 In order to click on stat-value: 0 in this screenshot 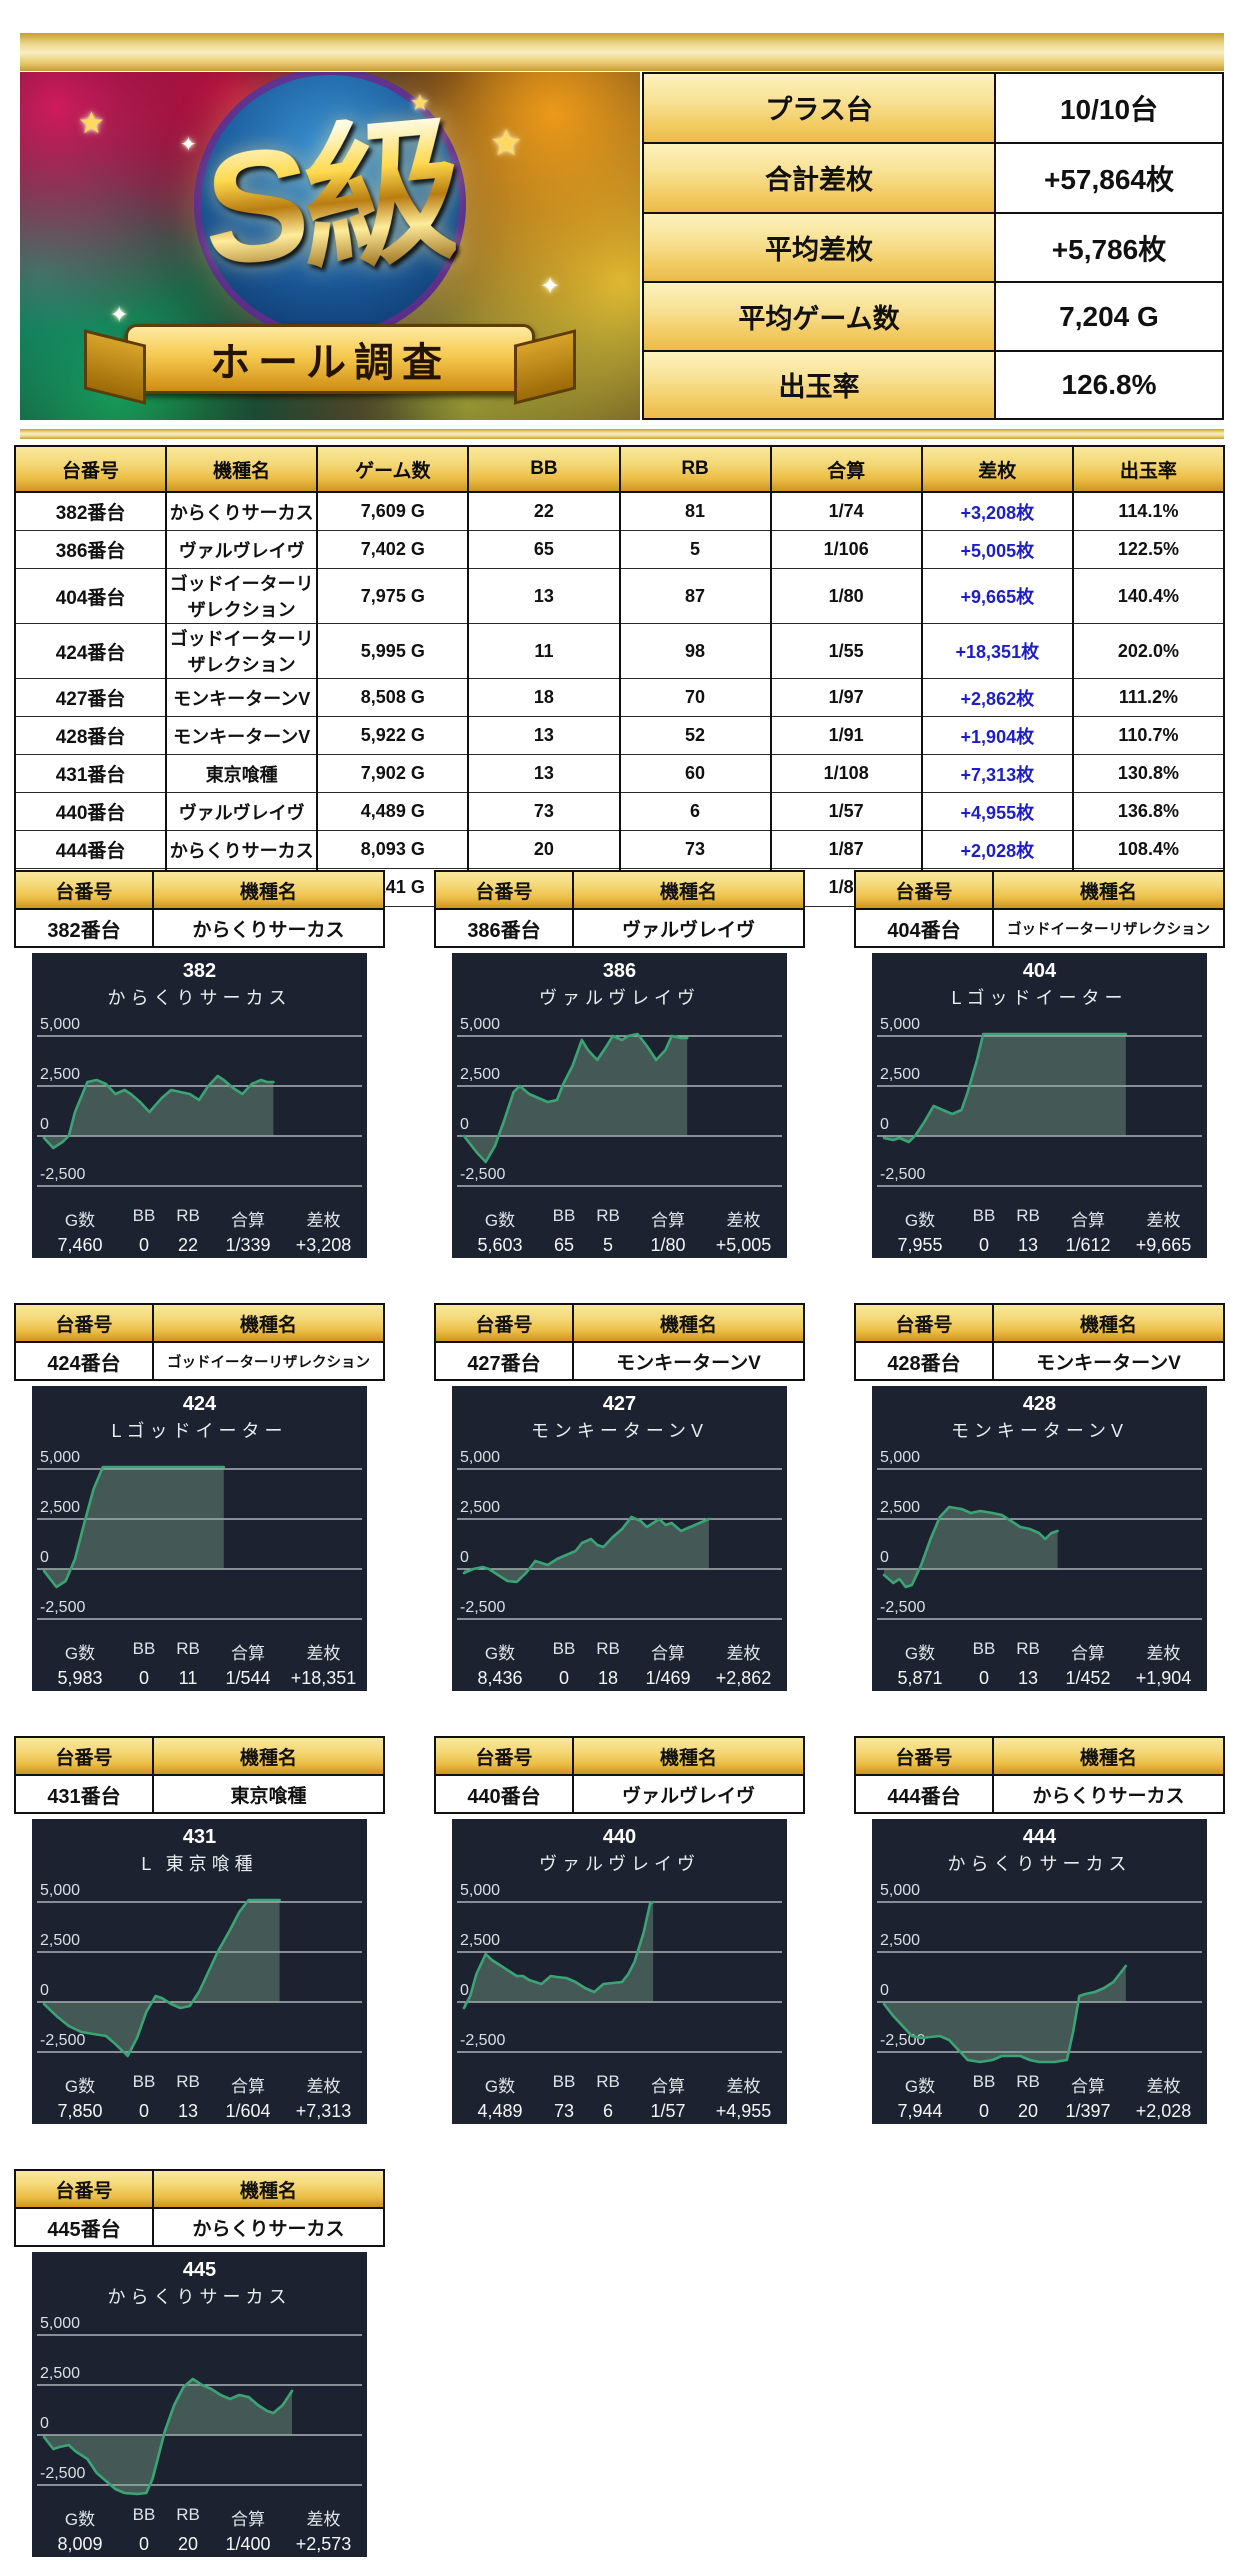, I will do `click(563, 1678)`.